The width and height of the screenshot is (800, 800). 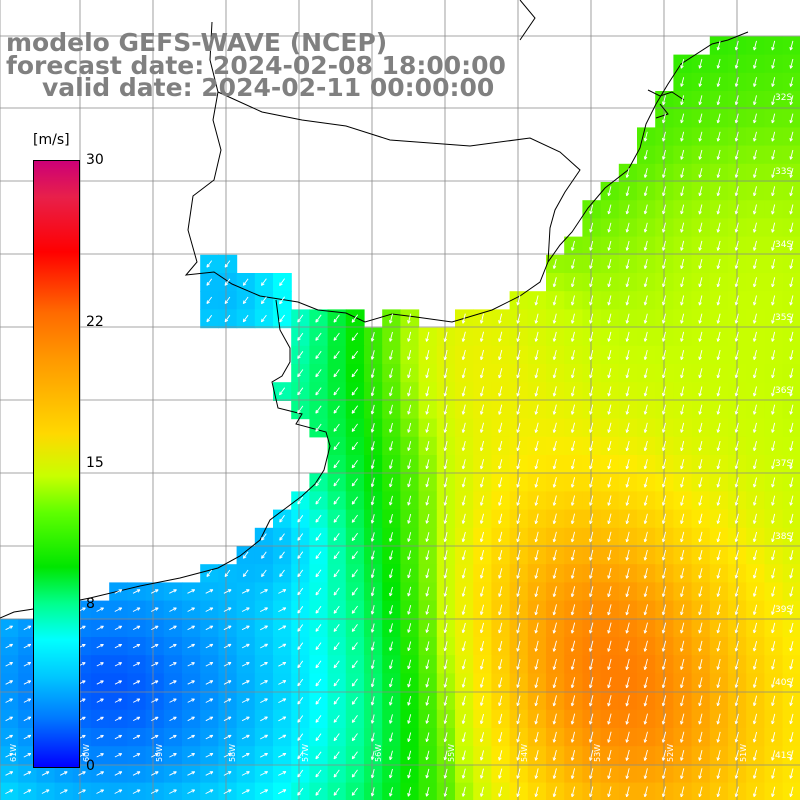 What do you see at coordinates (791, 791) in the screenshot?
I see `wind-cell` at bounding box center [791, 791].